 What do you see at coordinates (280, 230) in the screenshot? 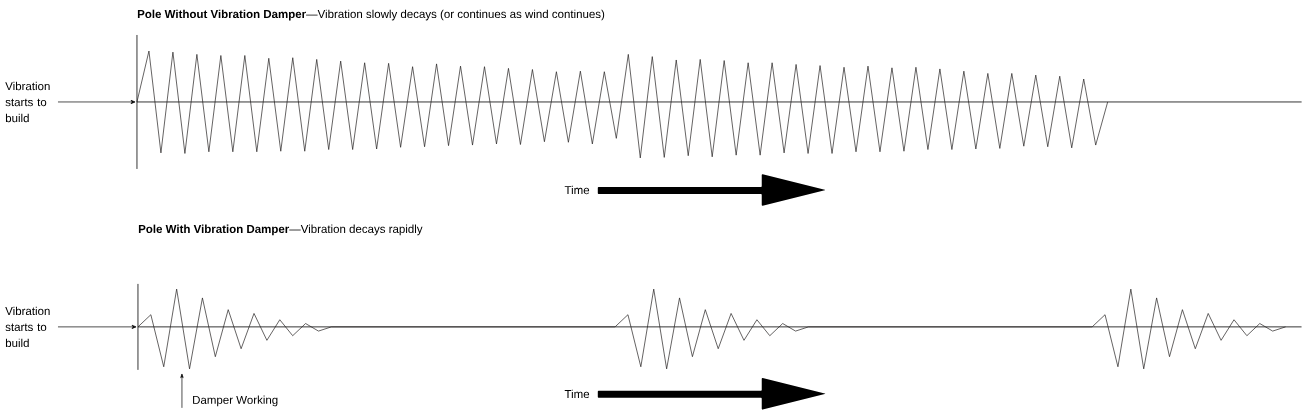
I see `chart-title: Pole With Vibration Damper—Vibration decays rapidly` at bounding box center [280, 230].